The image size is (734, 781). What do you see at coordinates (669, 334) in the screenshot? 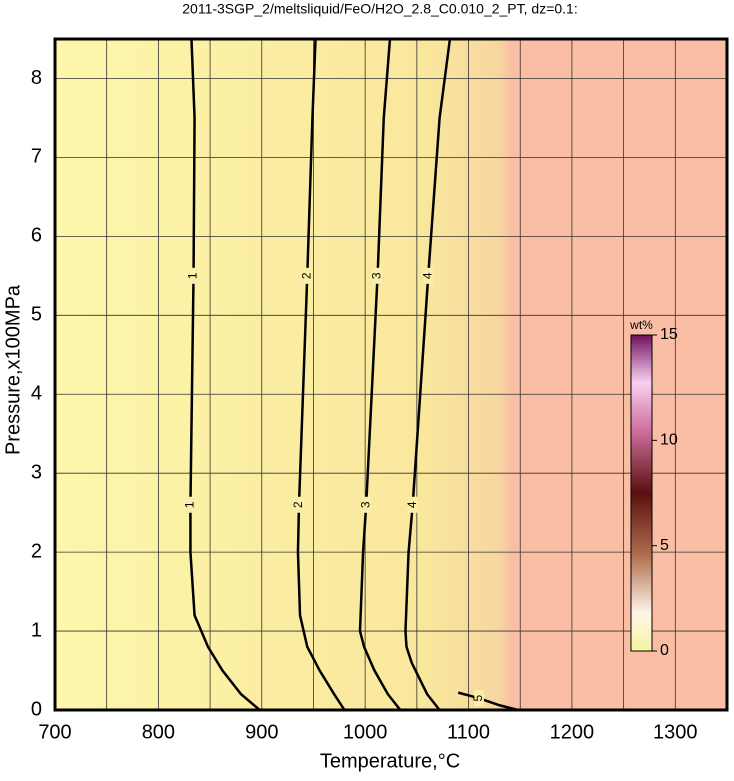
I see `colorbar-tick-label: 15` at bounding box center [669, 334].